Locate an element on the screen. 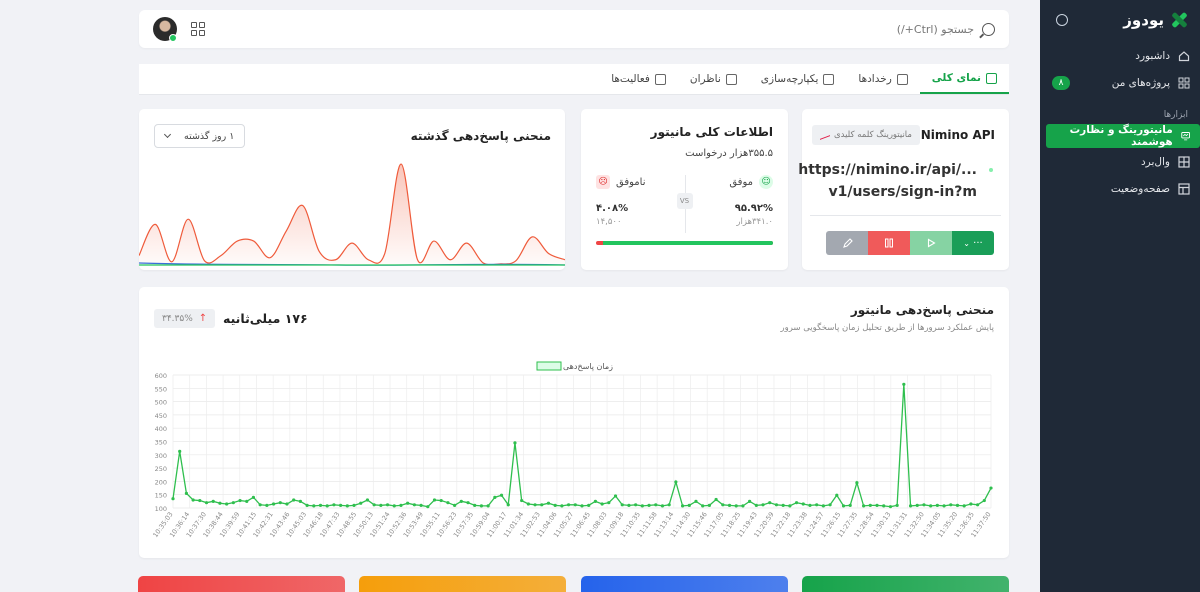 The image size is (1200, 592). y-tick-label: 250 is located at coordinates (161, 469).